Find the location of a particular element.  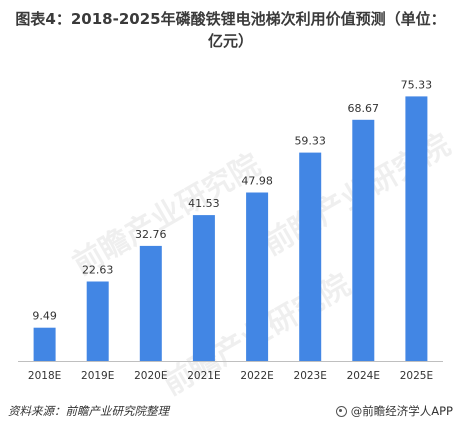

brand-credit: @前瞻经济学人APP is located at coordinates (394, 411).